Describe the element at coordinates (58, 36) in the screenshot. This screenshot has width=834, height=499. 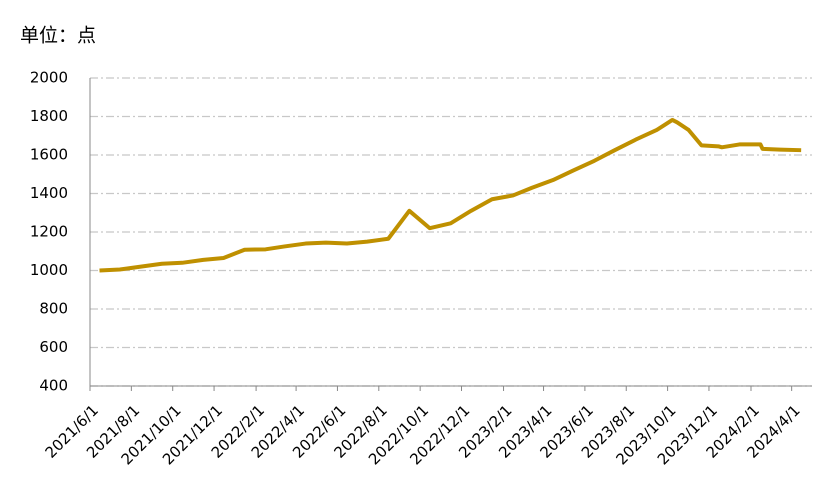
I see `unit-label: 单位：点` at that location.